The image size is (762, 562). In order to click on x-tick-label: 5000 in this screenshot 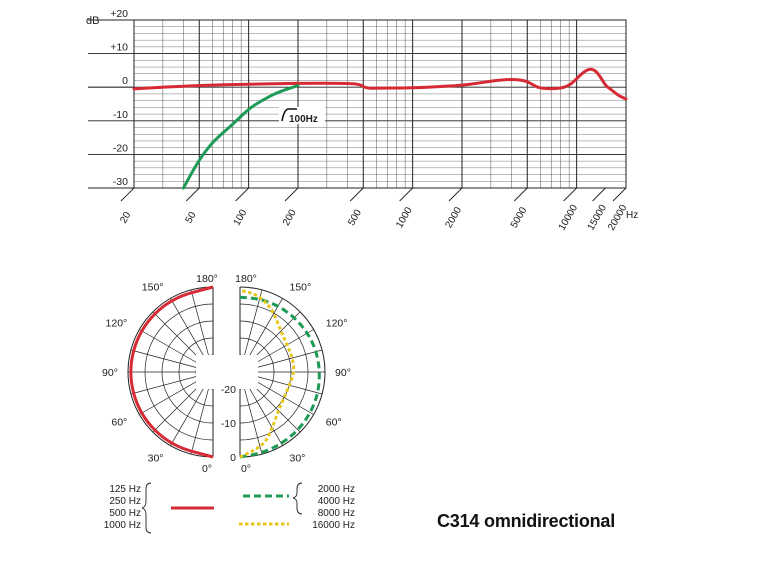, I will do `click(519, 217)`.